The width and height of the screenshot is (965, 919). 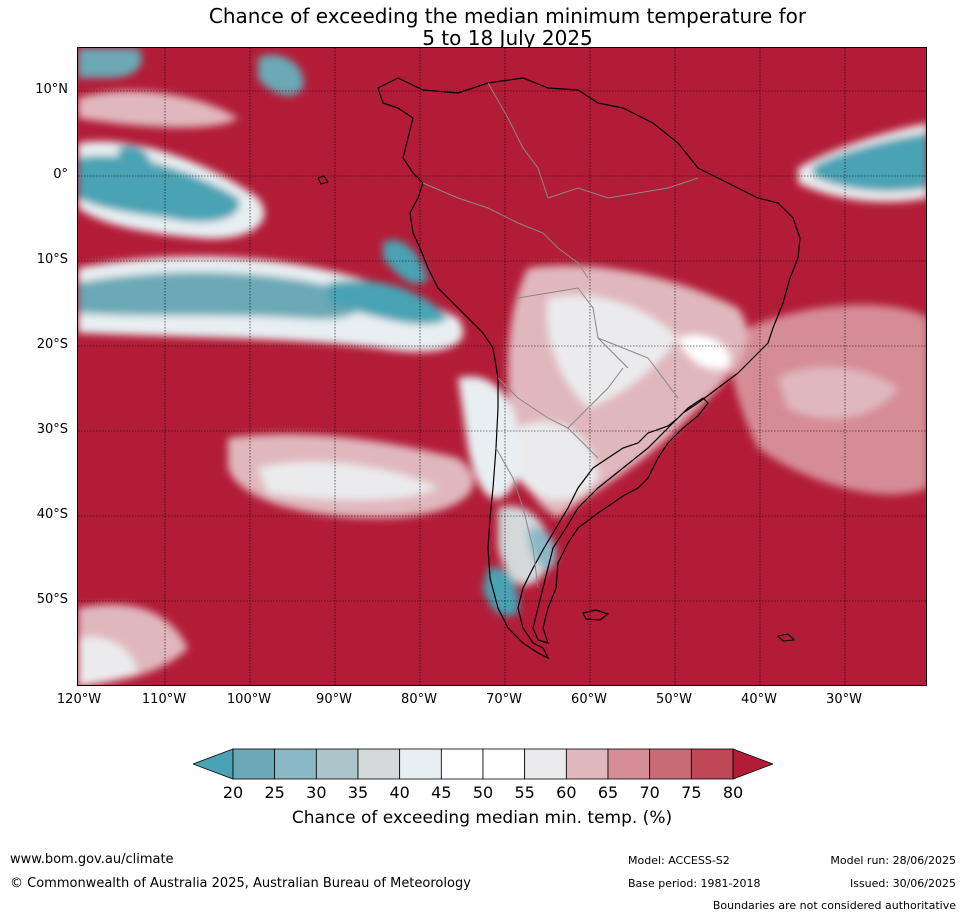 What do you see at coordinates (52, 599) in the screenshot?
I see `lat-label-50s: 50°S` at bounding box center [52, 599].